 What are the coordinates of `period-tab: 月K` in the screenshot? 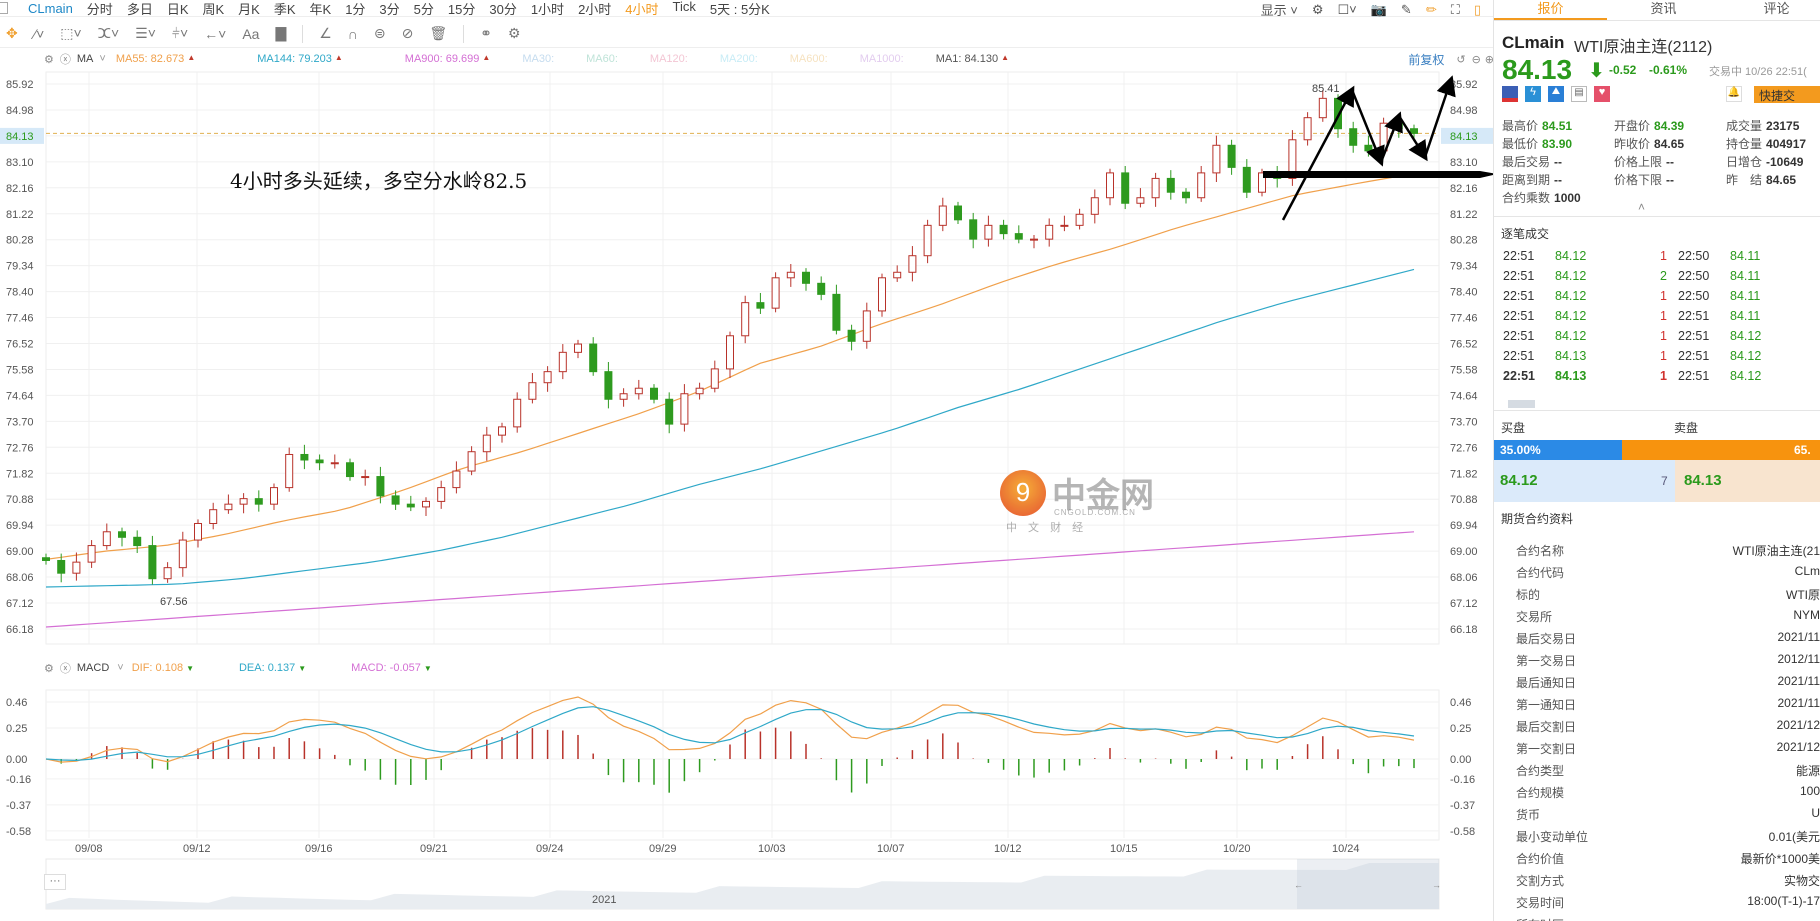 It's located at (249, 9).